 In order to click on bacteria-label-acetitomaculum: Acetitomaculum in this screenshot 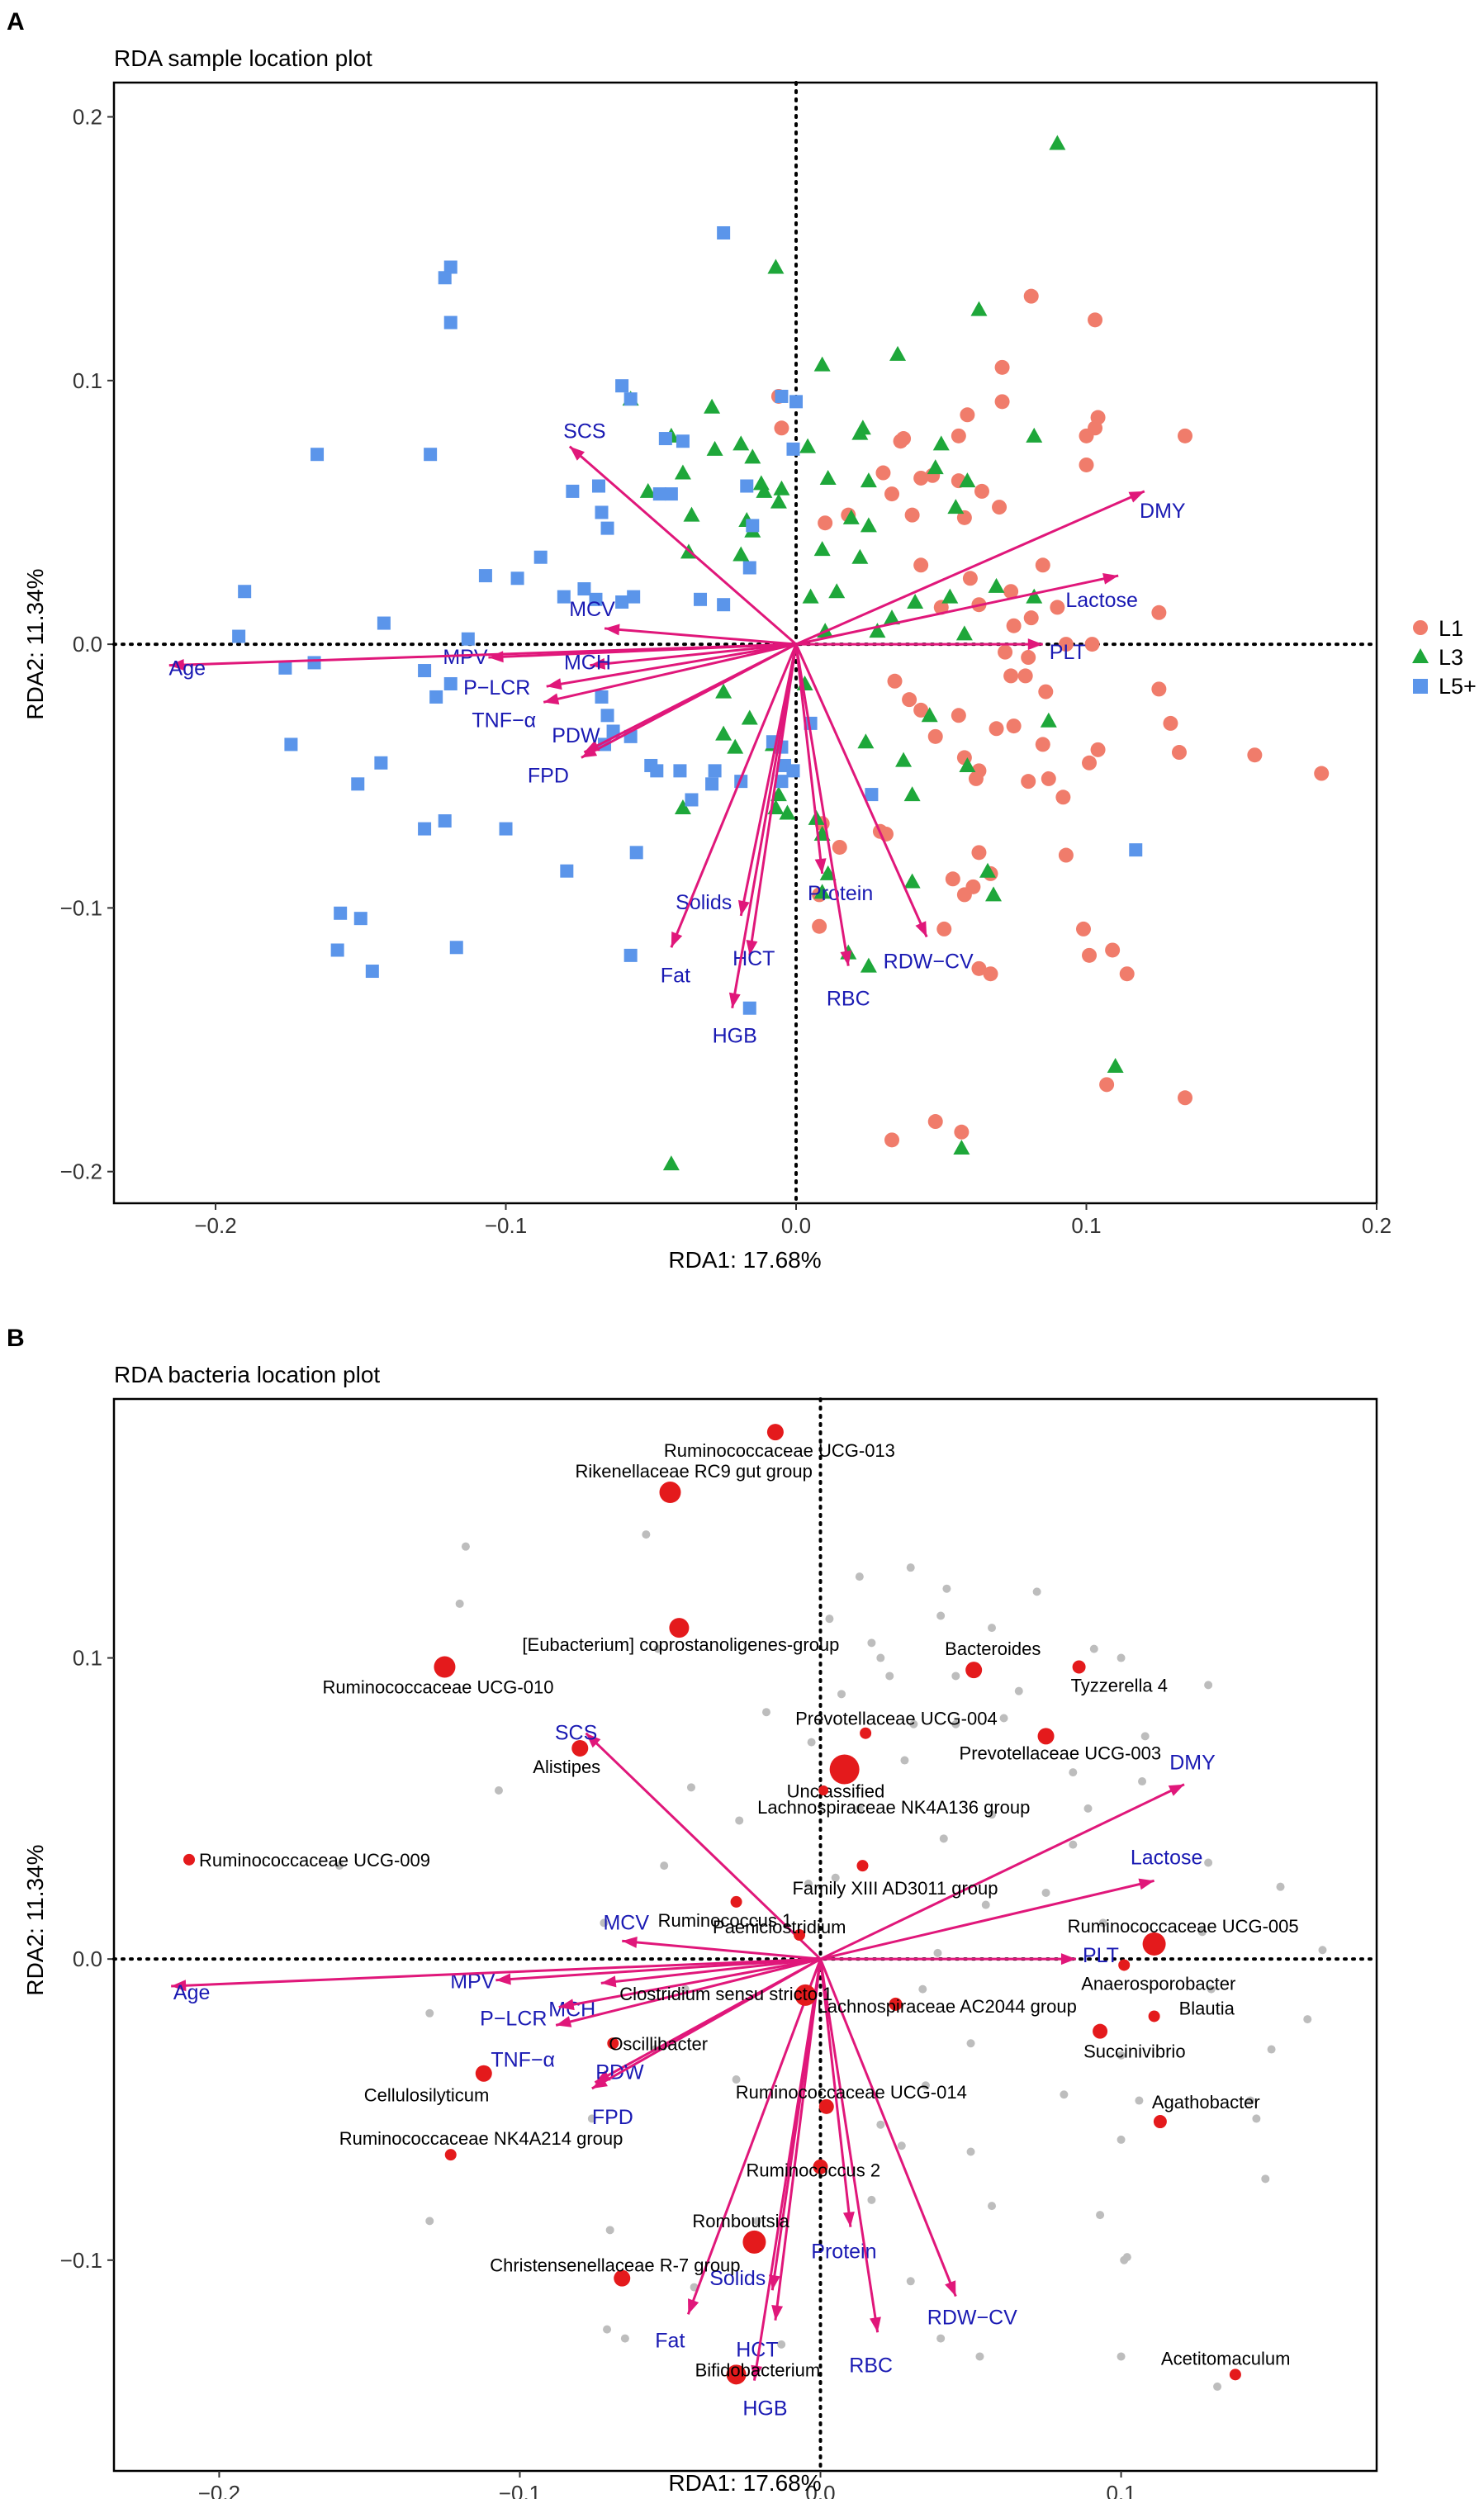, I will do `click(1226, 2358)`.